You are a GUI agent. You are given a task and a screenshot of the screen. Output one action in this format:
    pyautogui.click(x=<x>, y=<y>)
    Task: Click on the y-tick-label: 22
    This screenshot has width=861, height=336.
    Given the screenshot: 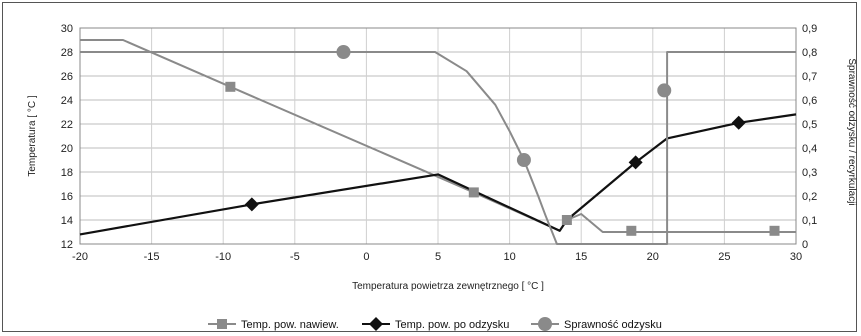 What is the action you would take?
    pyautogui.click(x=67, y=125)
    